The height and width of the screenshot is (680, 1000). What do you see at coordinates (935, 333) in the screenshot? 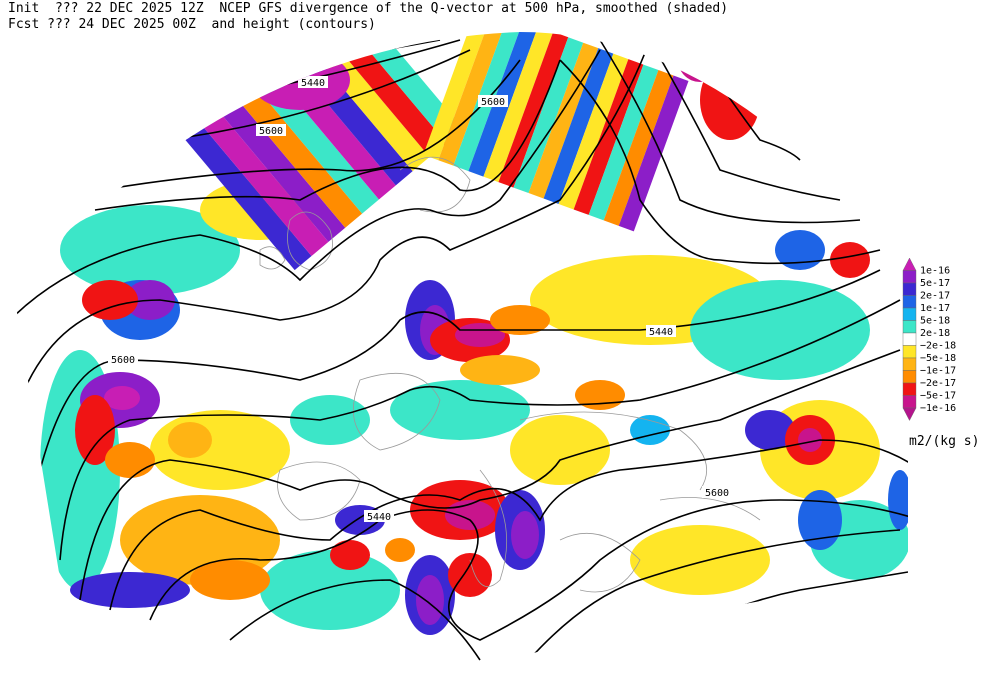
I see `colorbar-label: 2e-18` at bounding box center [935, 333].